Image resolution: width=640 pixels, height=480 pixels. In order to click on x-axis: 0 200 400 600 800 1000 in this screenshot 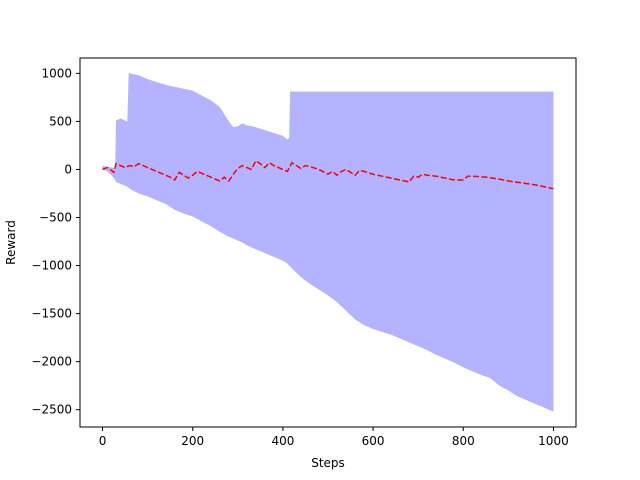, I will do `click(334, 437)`.